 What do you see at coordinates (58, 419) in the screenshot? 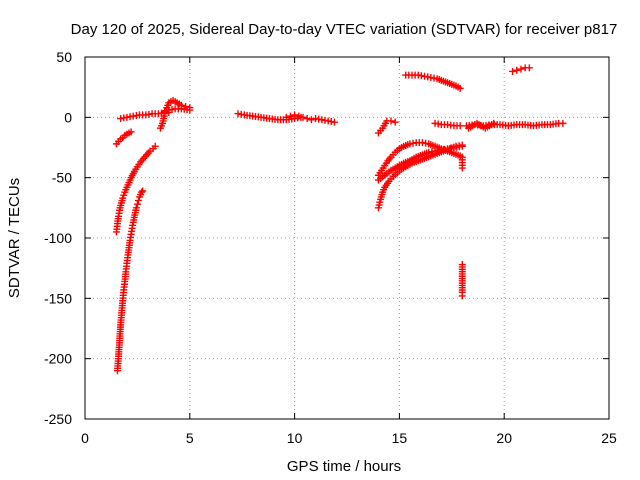
I see `y-tick-label: -250` at bounding box center [58, 419].